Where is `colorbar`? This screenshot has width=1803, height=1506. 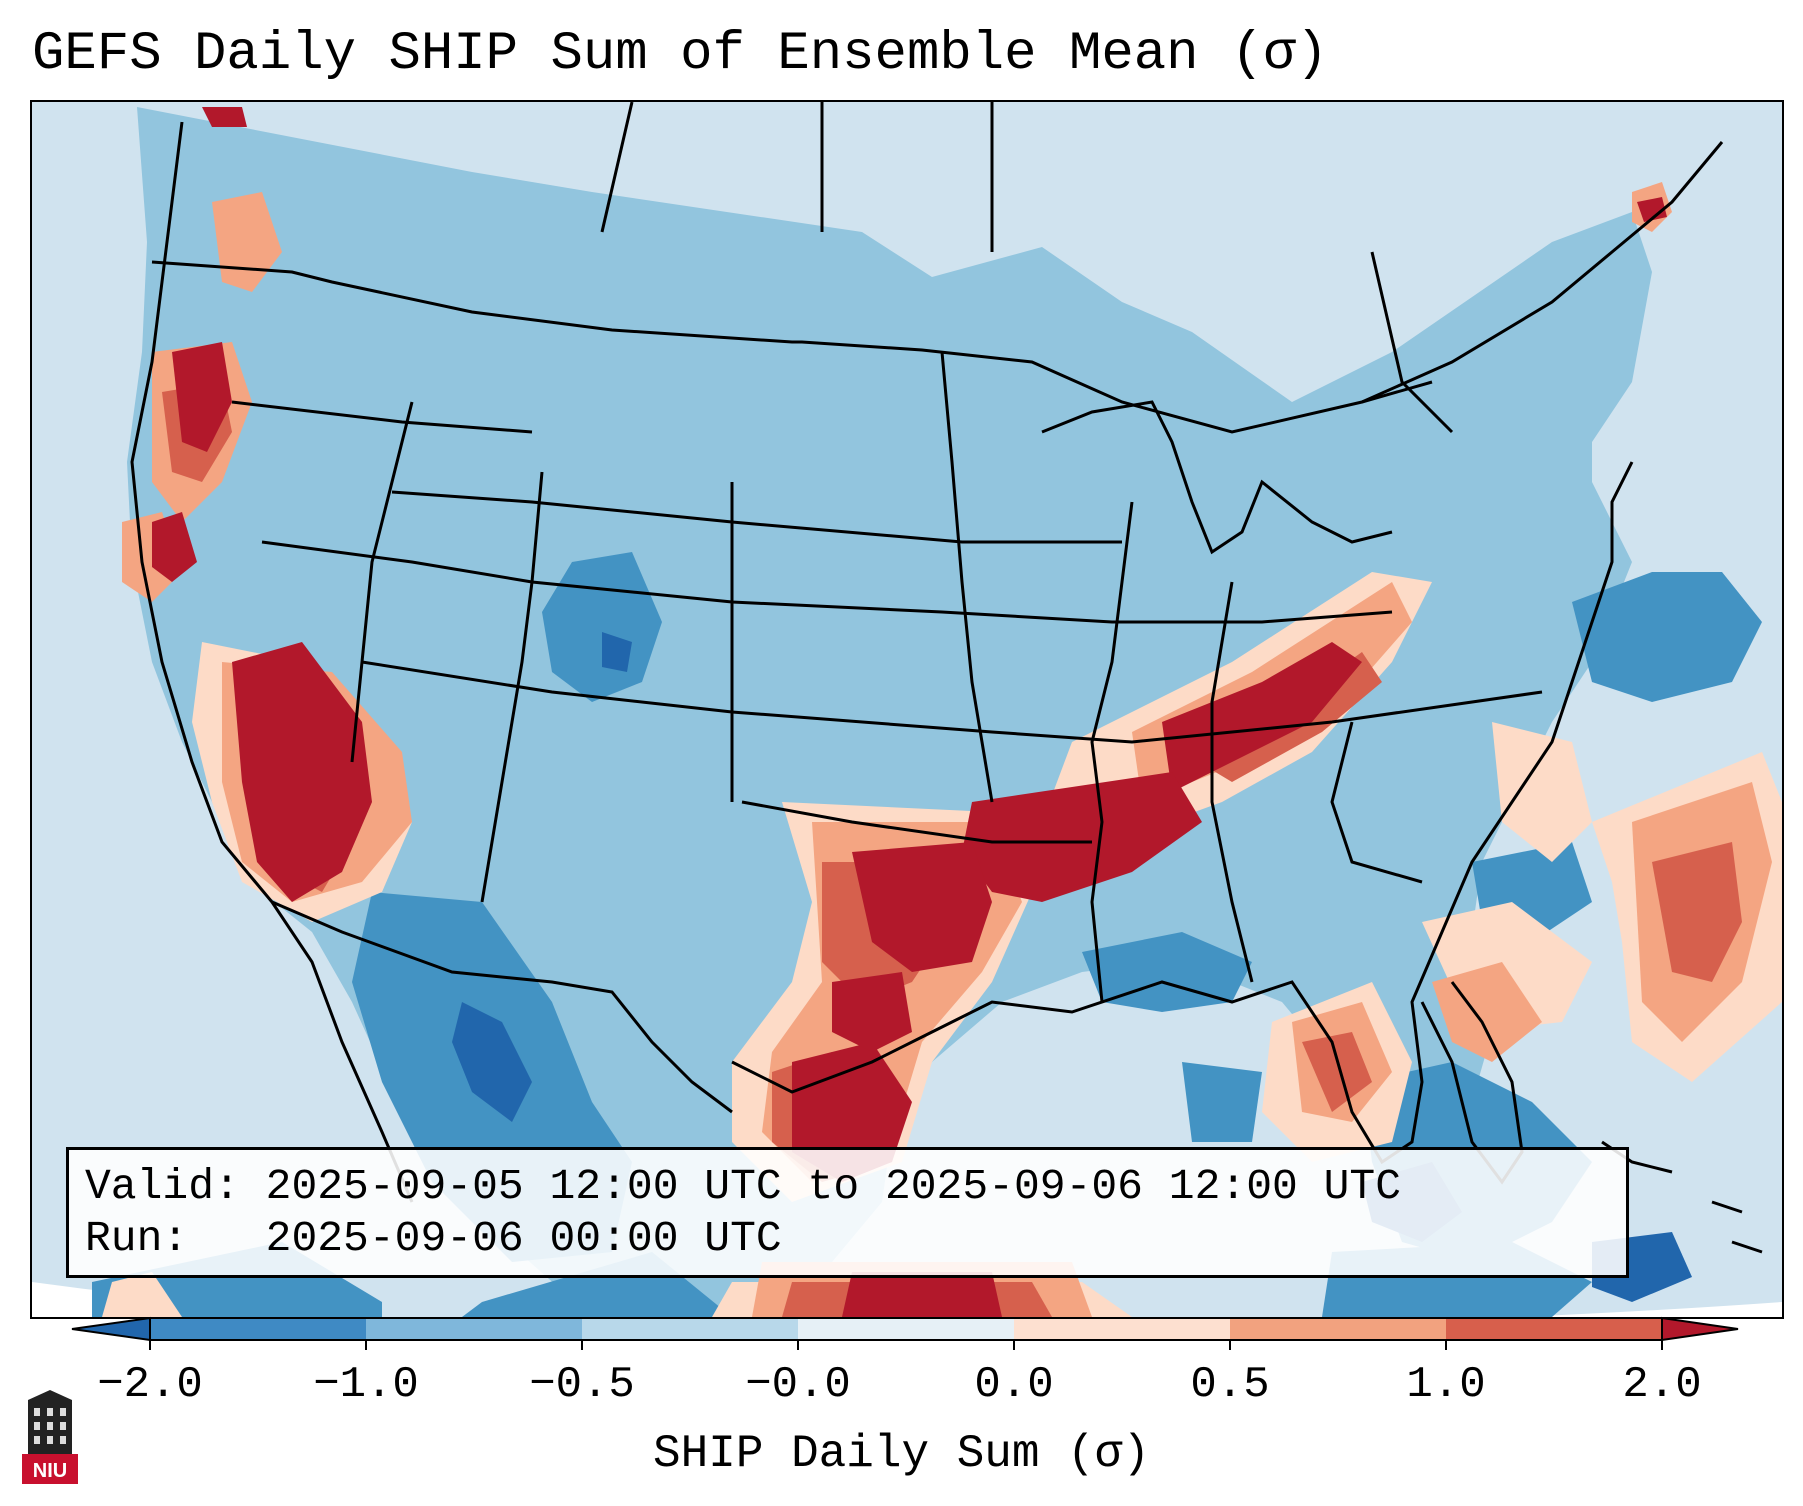
colorbar is located at coordinates (905, 1333).